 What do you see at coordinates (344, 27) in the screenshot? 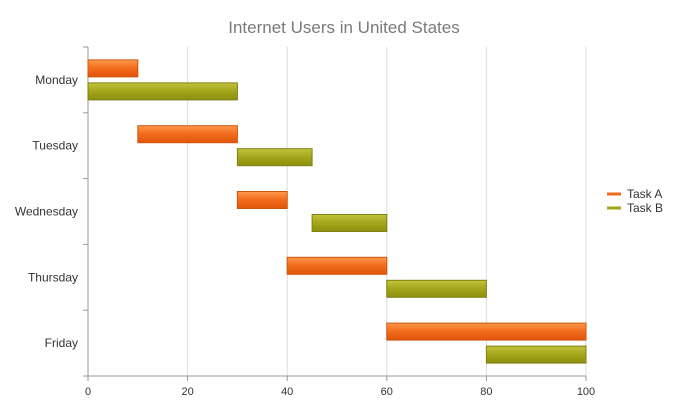
I see `chart-title: Internet Users in United States` at bounding box center [344, 27].